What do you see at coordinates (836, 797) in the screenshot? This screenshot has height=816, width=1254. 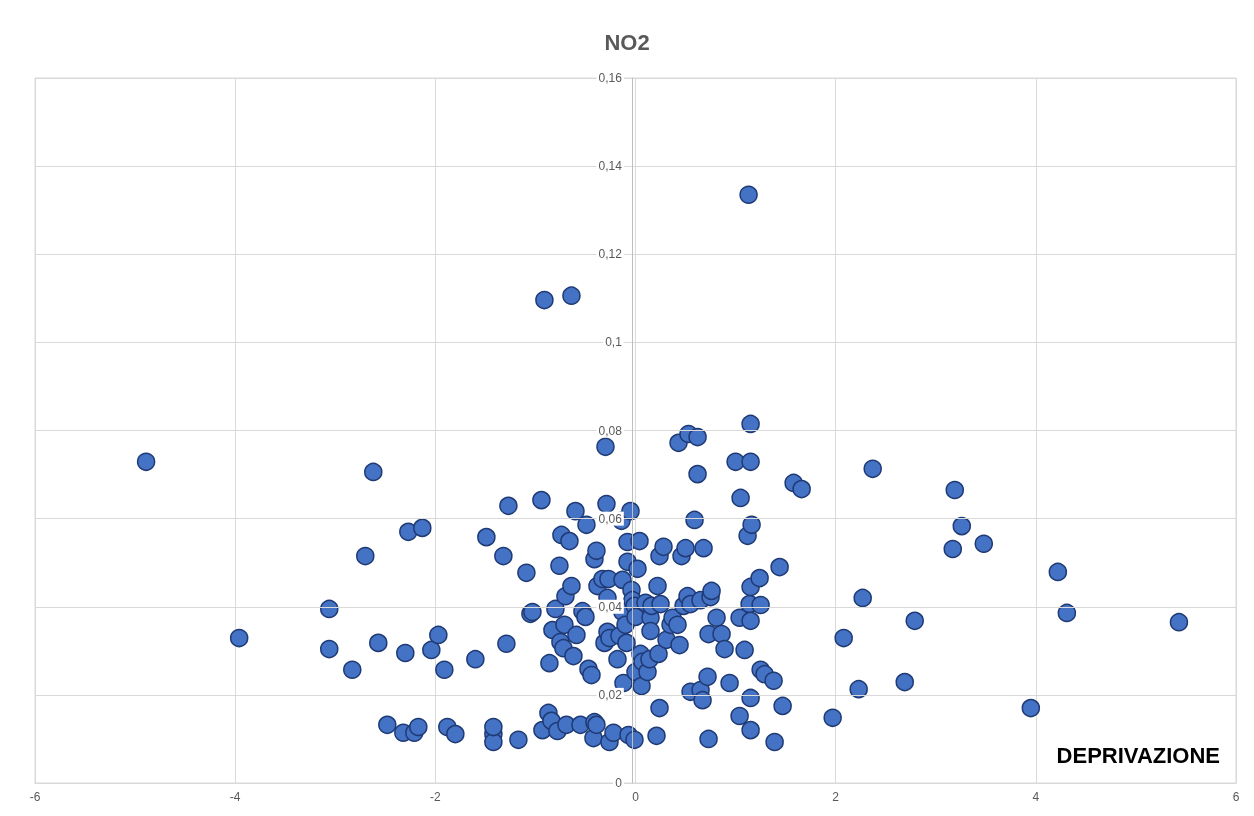 I see `x-tick-label: 2` at bounding box center [836, 797].